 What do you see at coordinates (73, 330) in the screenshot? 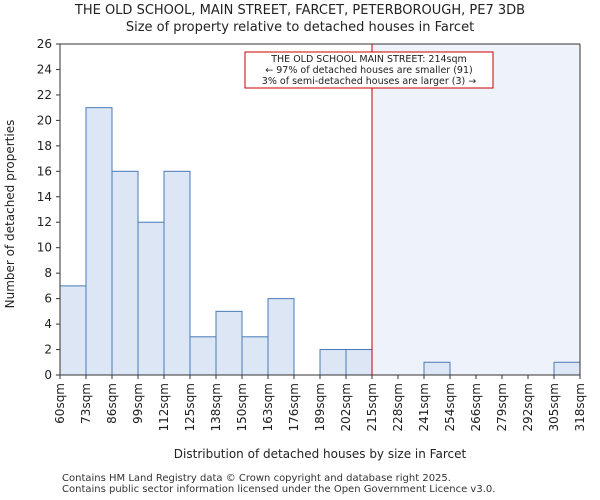
I see `bar-60sqm` at bounding box center [73, 330].